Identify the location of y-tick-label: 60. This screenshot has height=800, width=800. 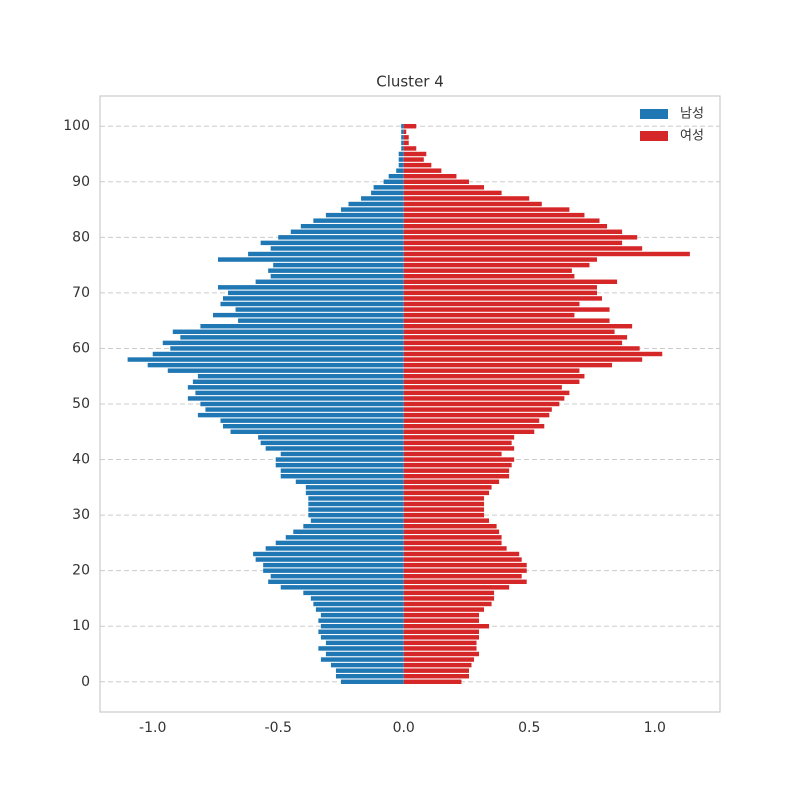
(81, 348).